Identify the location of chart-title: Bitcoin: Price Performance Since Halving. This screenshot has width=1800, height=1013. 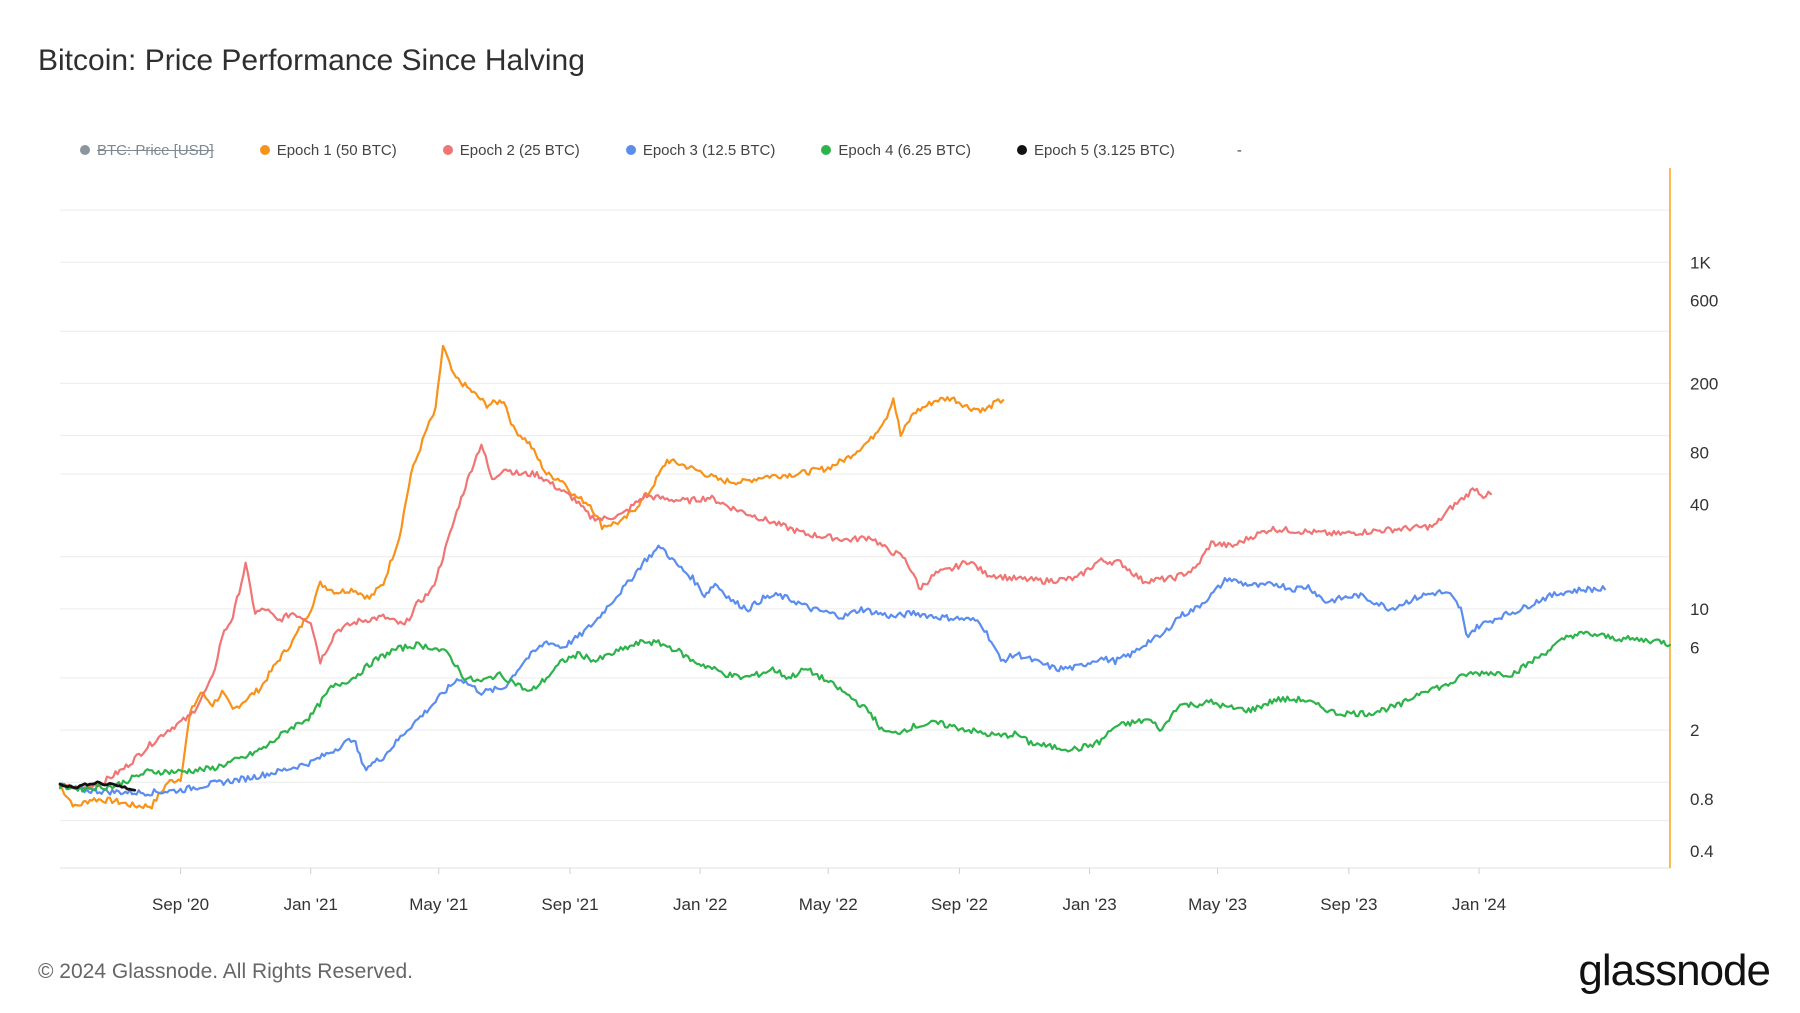
(311, 60).